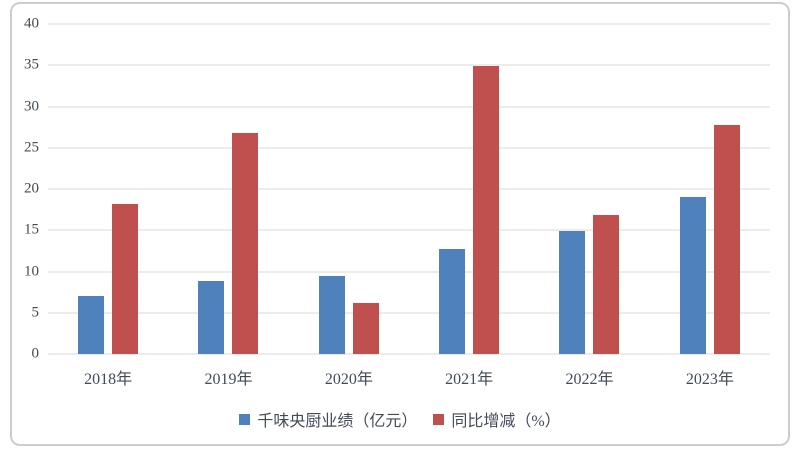 Image resolution: width=794 pixels, height=452 pixels. I want to click on legend-label-revenue: 千味央厨业绩（亿元）, so click(337, 421).